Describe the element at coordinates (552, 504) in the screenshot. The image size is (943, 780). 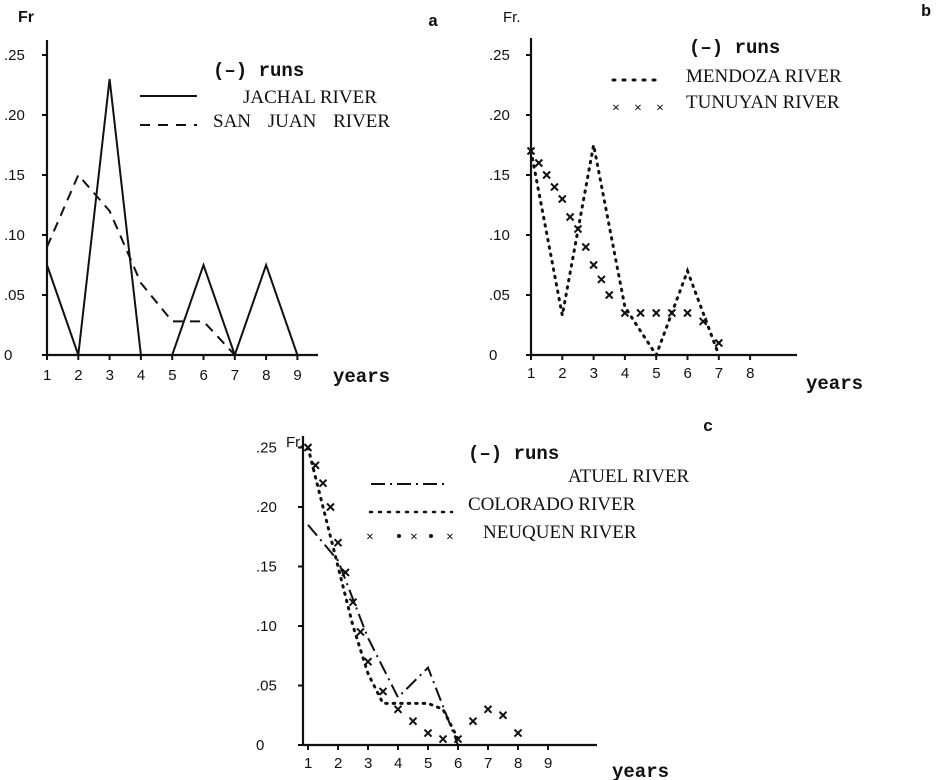
I see `panel-c-legend-colorado: COLORADO RIVER` at that location.